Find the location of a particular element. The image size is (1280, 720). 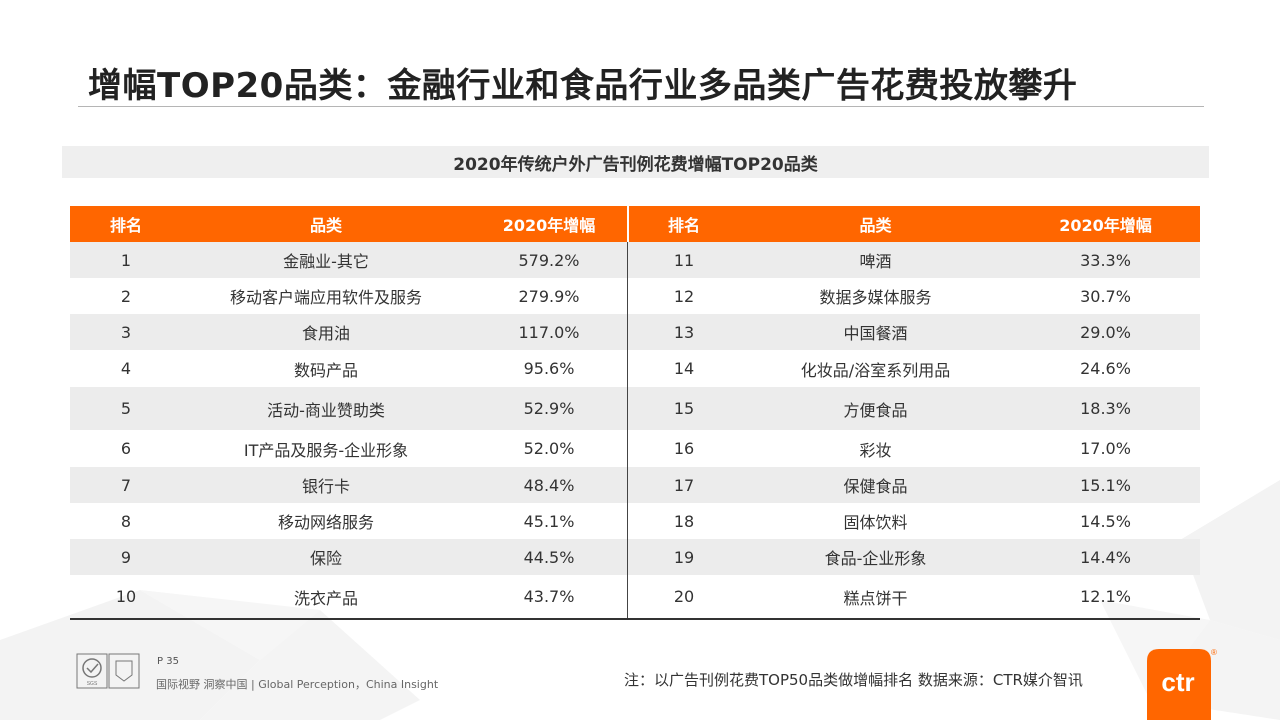

growth-cell: 24.6% is located at coordinates (1105, 368).